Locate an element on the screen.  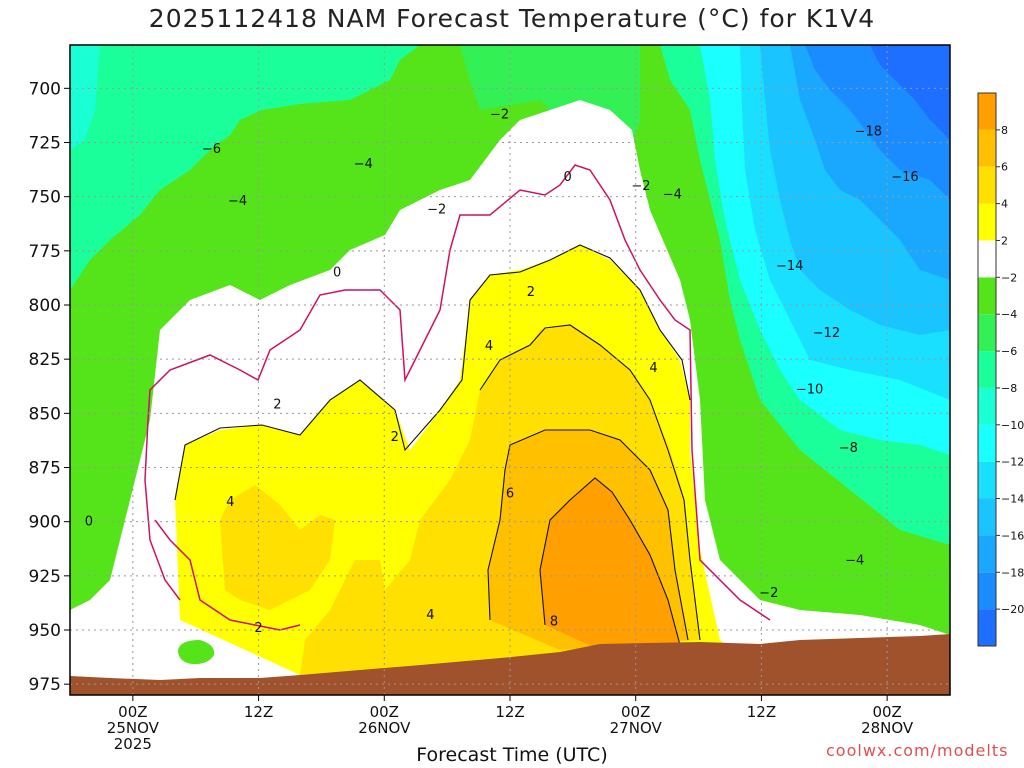
fill-green-blob is located at coordinates (196, 652).